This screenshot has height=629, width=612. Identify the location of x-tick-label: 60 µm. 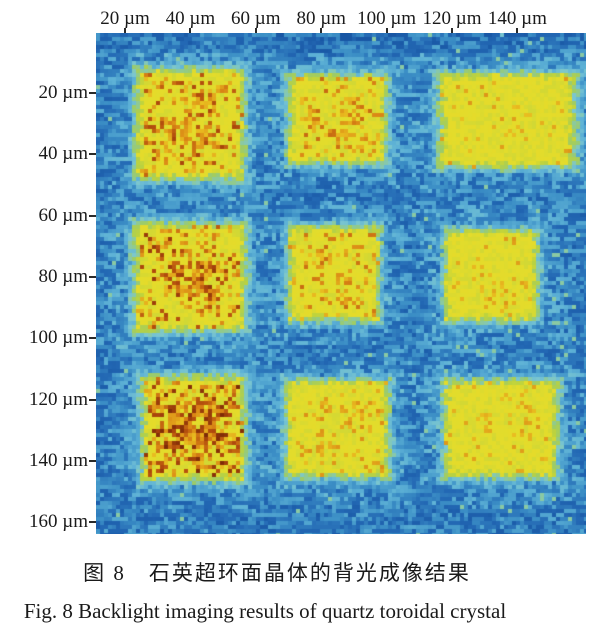
(256, 18).